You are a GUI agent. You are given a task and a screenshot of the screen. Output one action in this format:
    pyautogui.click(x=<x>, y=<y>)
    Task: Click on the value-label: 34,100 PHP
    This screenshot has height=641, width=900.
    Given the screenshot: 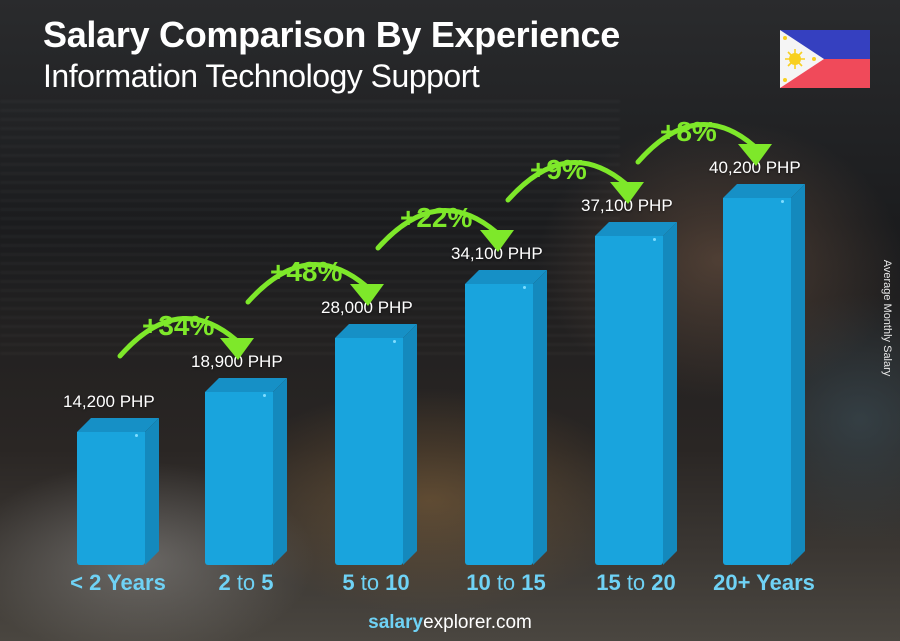 What is the action you would take?
    pyautogui.click(x=497, y=253)
    